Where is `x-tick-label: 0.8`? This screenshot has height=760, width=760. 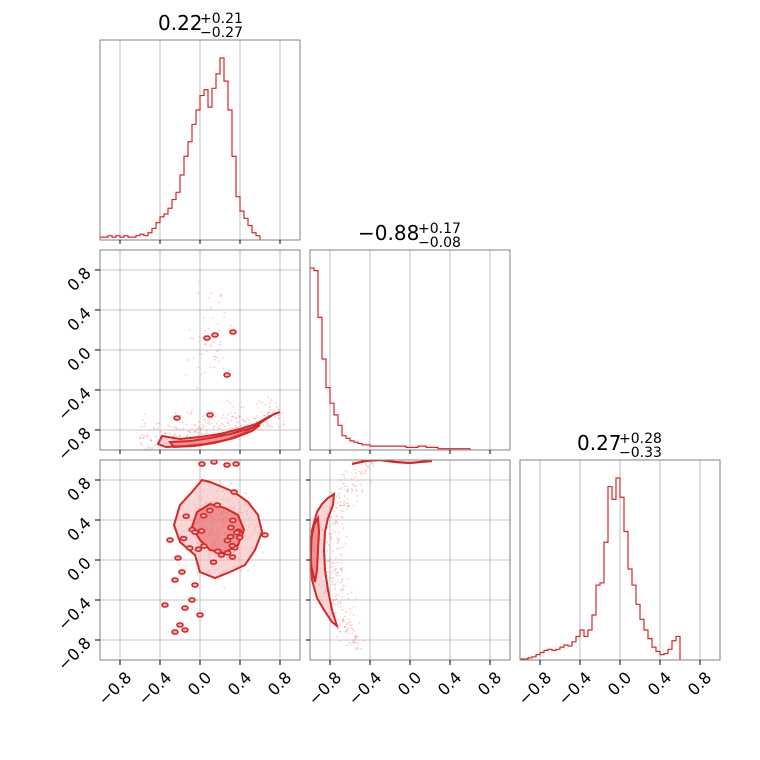
x-tick-label: 0.8 is located at coordinates (489, 683).